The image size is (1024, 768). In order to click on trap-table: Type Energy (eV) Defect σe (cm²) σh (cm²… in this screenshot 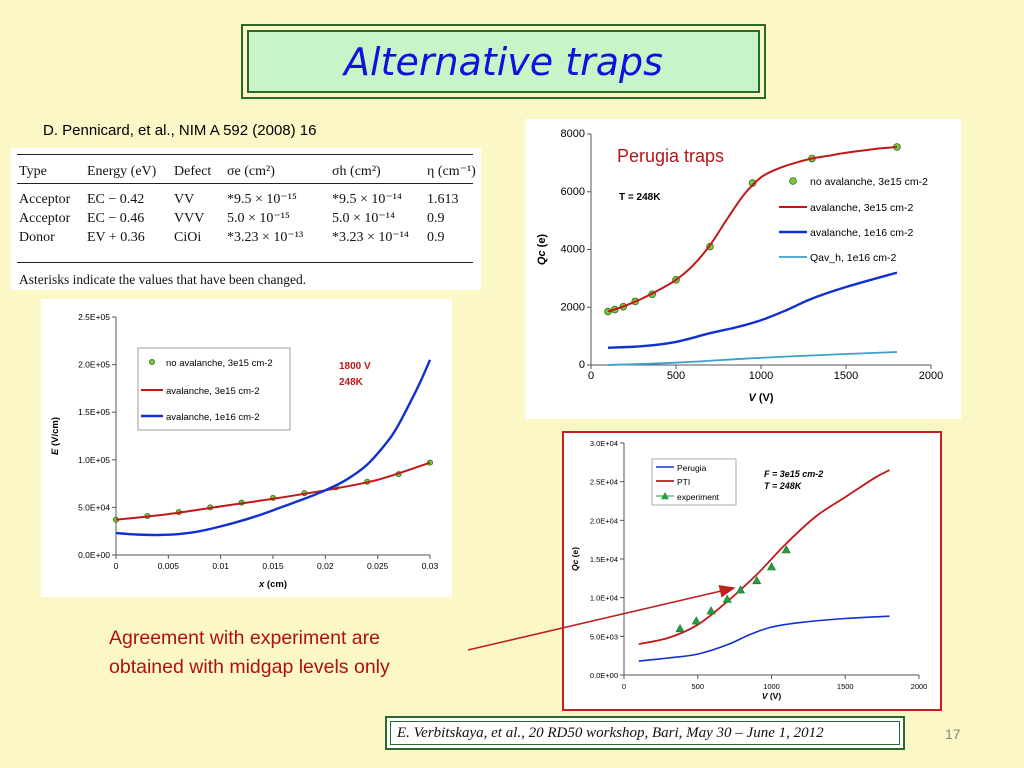, I will do `click(247, 204)`.